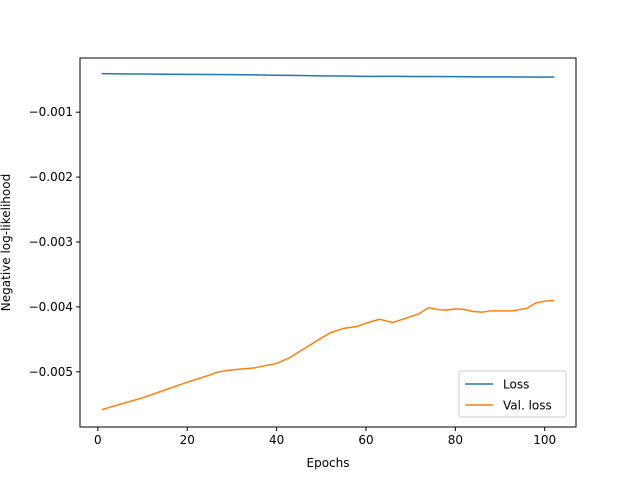 The image size is (640, 480). Describe the element at coordinates (187, 440) in the screenshot. I see `x-tick-label: 20` at that location.